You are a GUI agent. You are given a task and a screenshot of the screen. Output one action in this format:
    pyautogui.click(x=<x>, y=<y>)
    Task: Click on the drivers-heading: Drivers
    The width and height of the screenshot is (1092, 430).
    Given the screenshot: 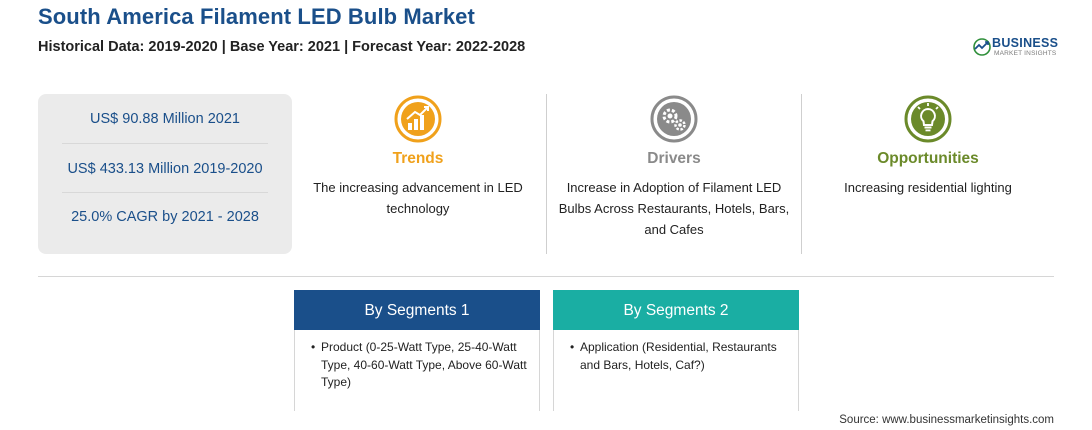 What is the action you would take?
    pyautogui.click(x=674, y=158)
    